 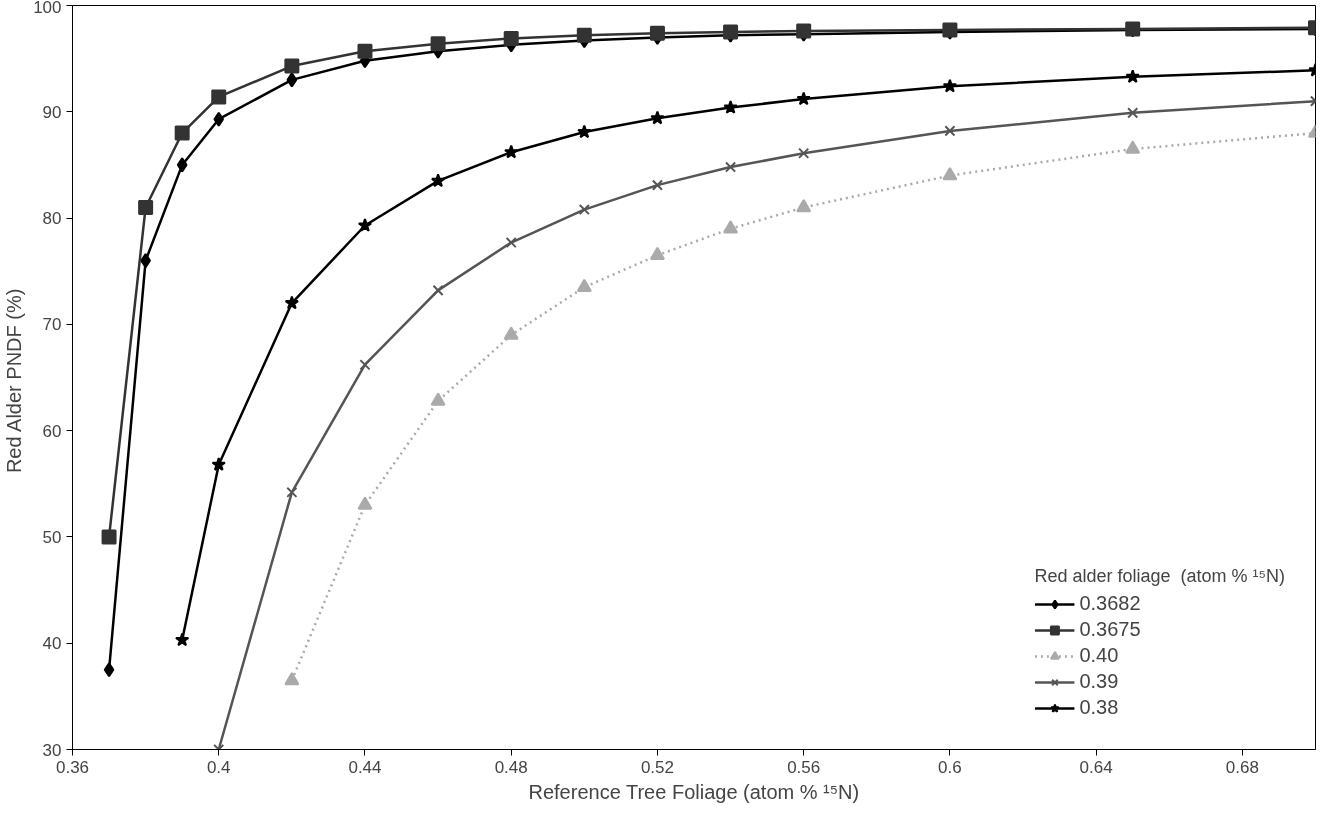 I want to click on x-tick-label: 0.68, so click(x=1242, y=767).